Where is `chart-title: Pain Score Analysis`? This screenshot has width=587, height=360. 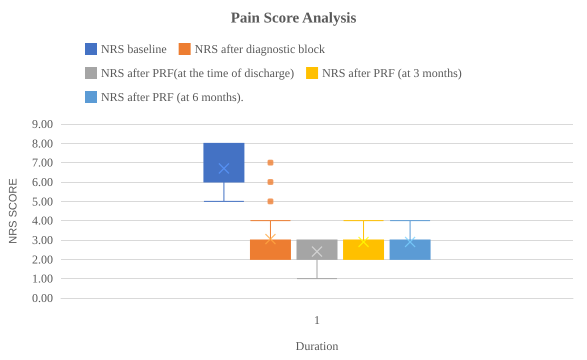 chart-title: Pain Score Analysis is located at coordinates (293, 18).